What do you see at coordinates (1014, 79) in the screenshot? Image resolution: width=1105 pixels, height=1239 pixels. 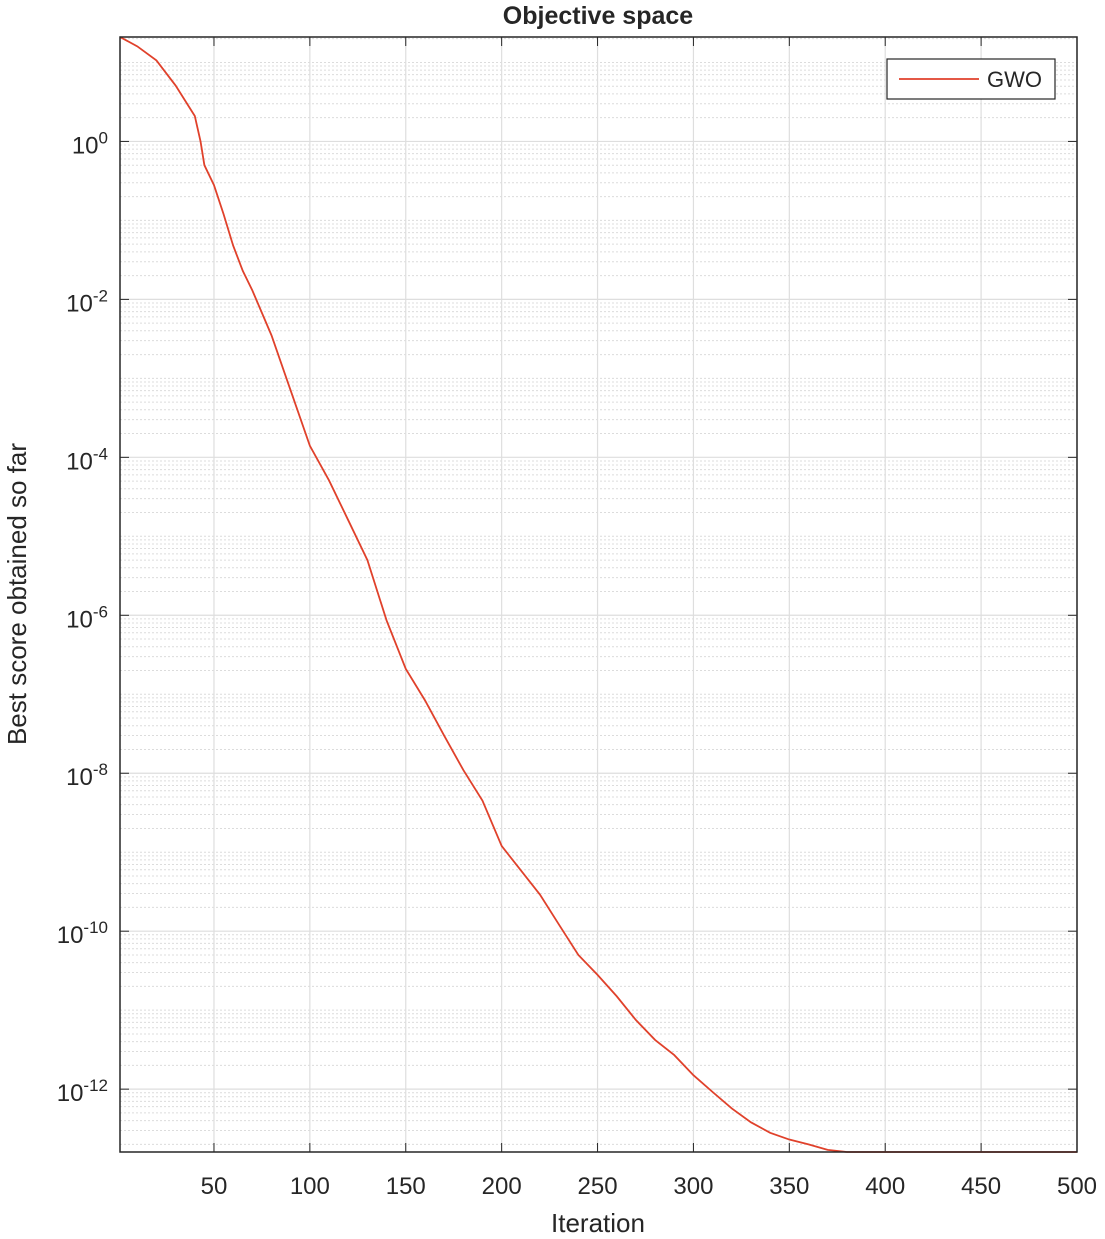 I see `legend-label: GWO` at bounding box center [1014, 79].